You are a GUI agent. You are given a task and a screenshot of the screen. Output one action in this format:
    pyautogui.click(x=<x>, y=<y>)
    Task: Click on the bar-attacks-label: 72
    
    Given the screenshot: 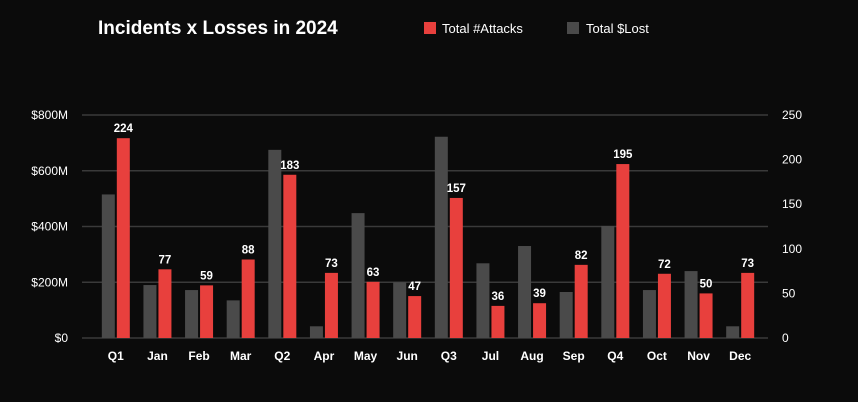 What is the action you would take?
    pyautogui.click(x=664, y=265)
    